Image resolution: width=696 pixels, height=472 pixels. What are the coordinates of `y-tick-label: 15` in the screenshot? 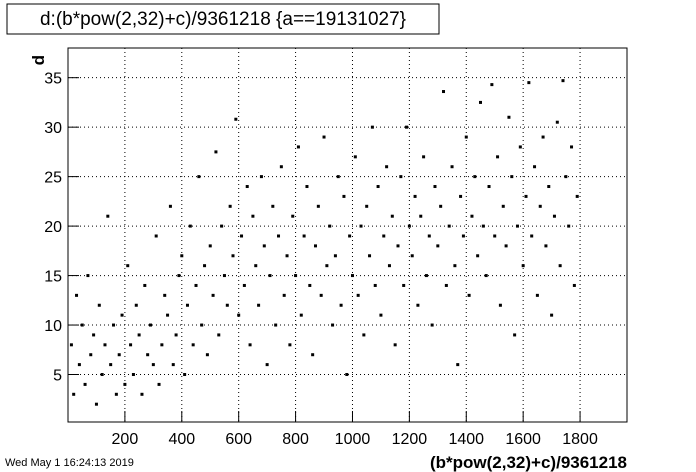 It's located at (53, 277).